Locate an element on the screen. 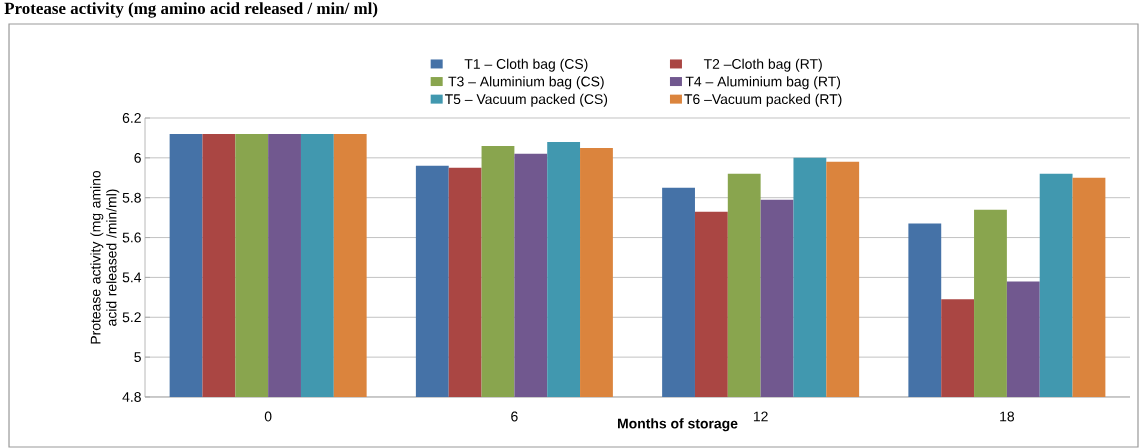  y-tick-label: 6 is located at coordinates (137, 157).